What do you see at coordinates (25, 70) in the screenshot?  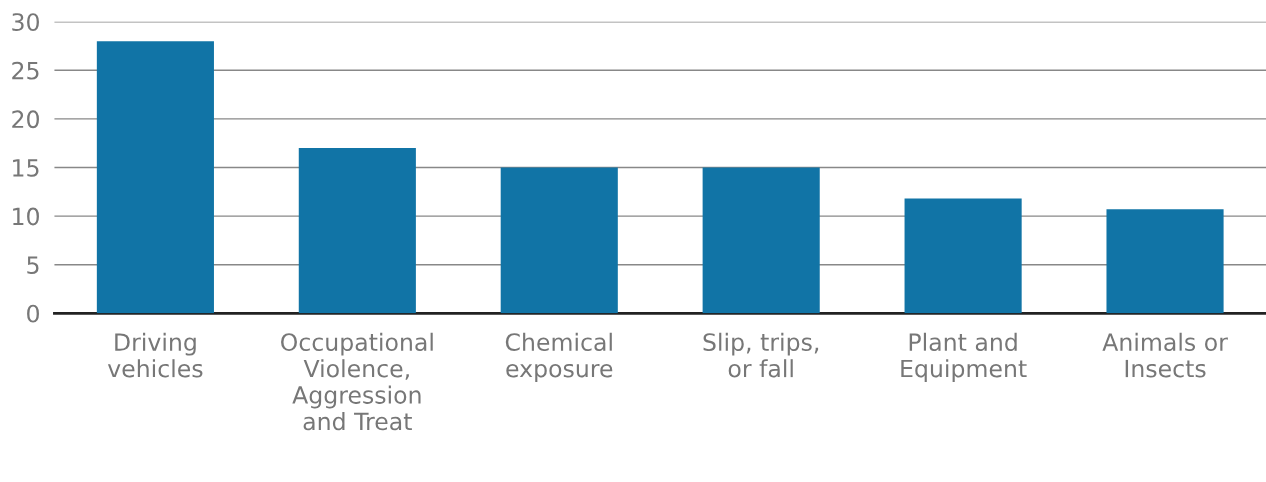 I see `y-tick-label: 25` at bounding box center [25, 70].